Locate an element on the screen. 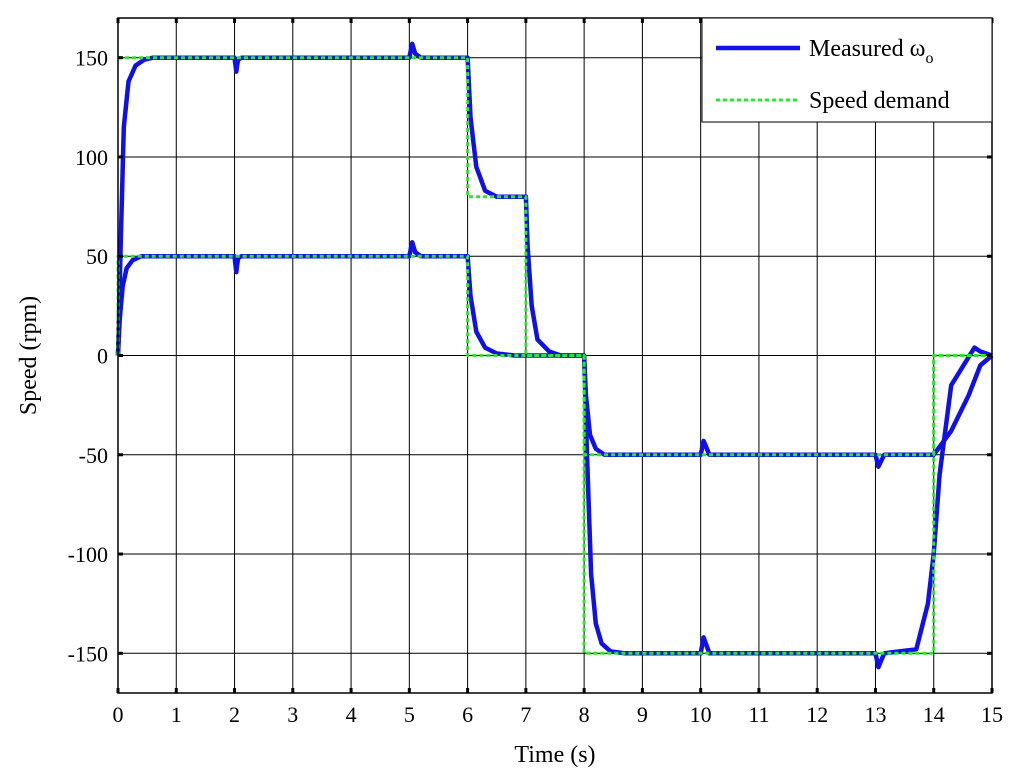  x-tick-label: 0 is located at coordinates (118, 714).